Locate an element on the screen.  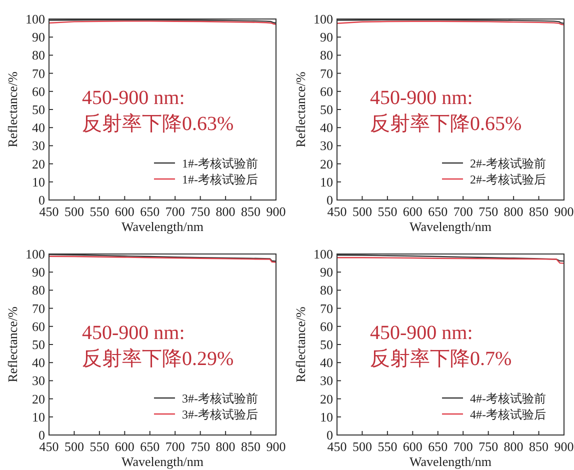
legend-label: 2#-考核试验后 is located at coordinates (508, 179).